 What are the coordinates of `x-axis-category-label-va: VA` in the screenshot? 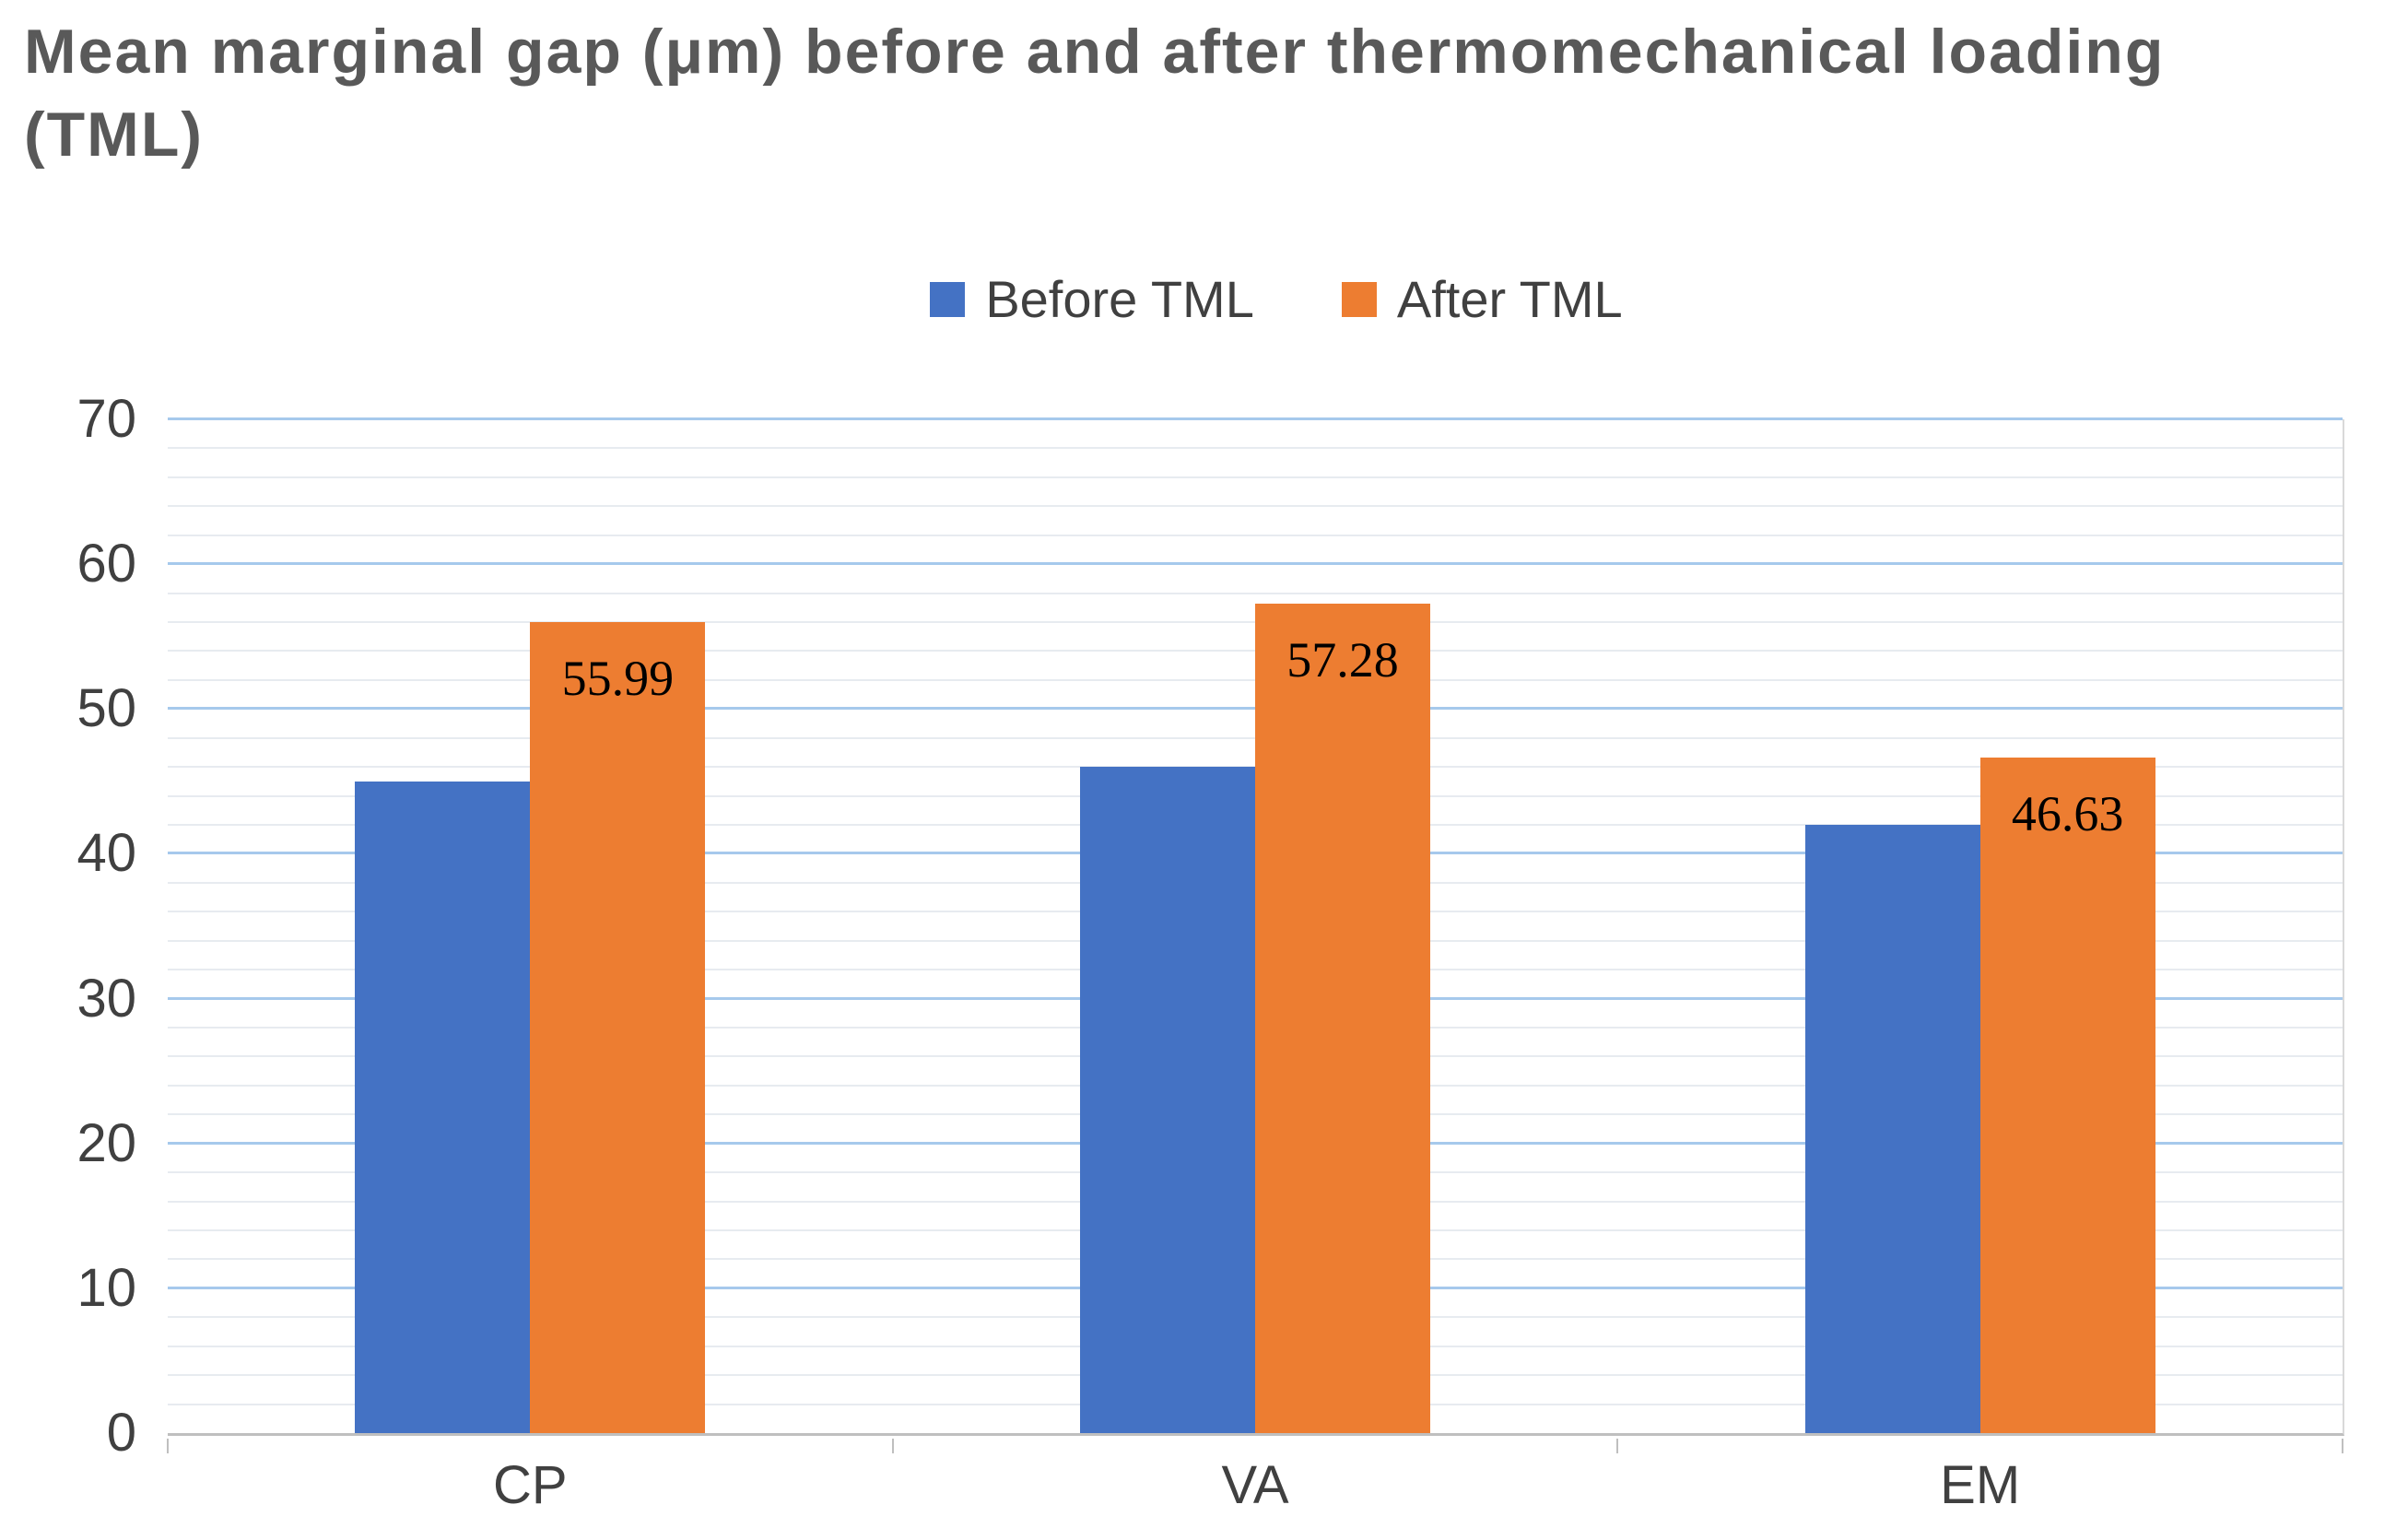 It's located at (1255, 1485).